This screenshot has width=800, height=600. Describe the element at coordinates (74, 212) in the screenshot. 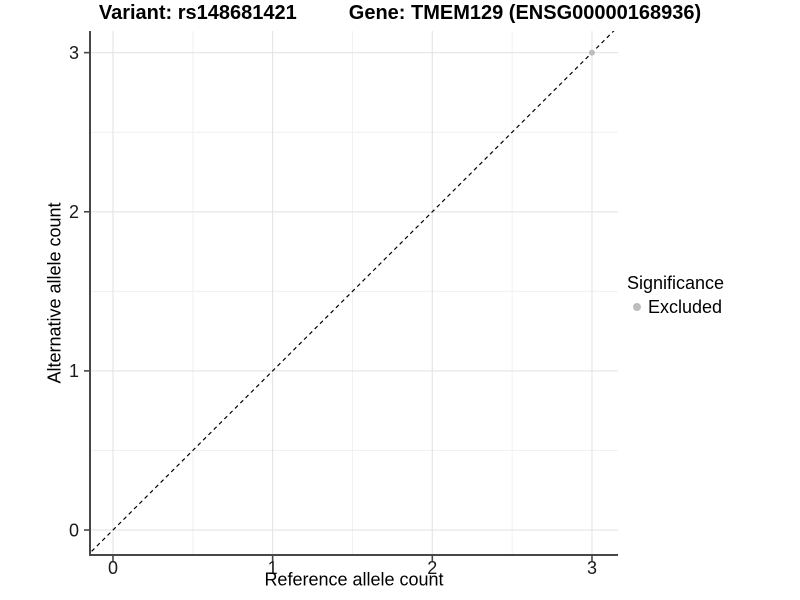

I see `y-tick-label: 2` at that location.